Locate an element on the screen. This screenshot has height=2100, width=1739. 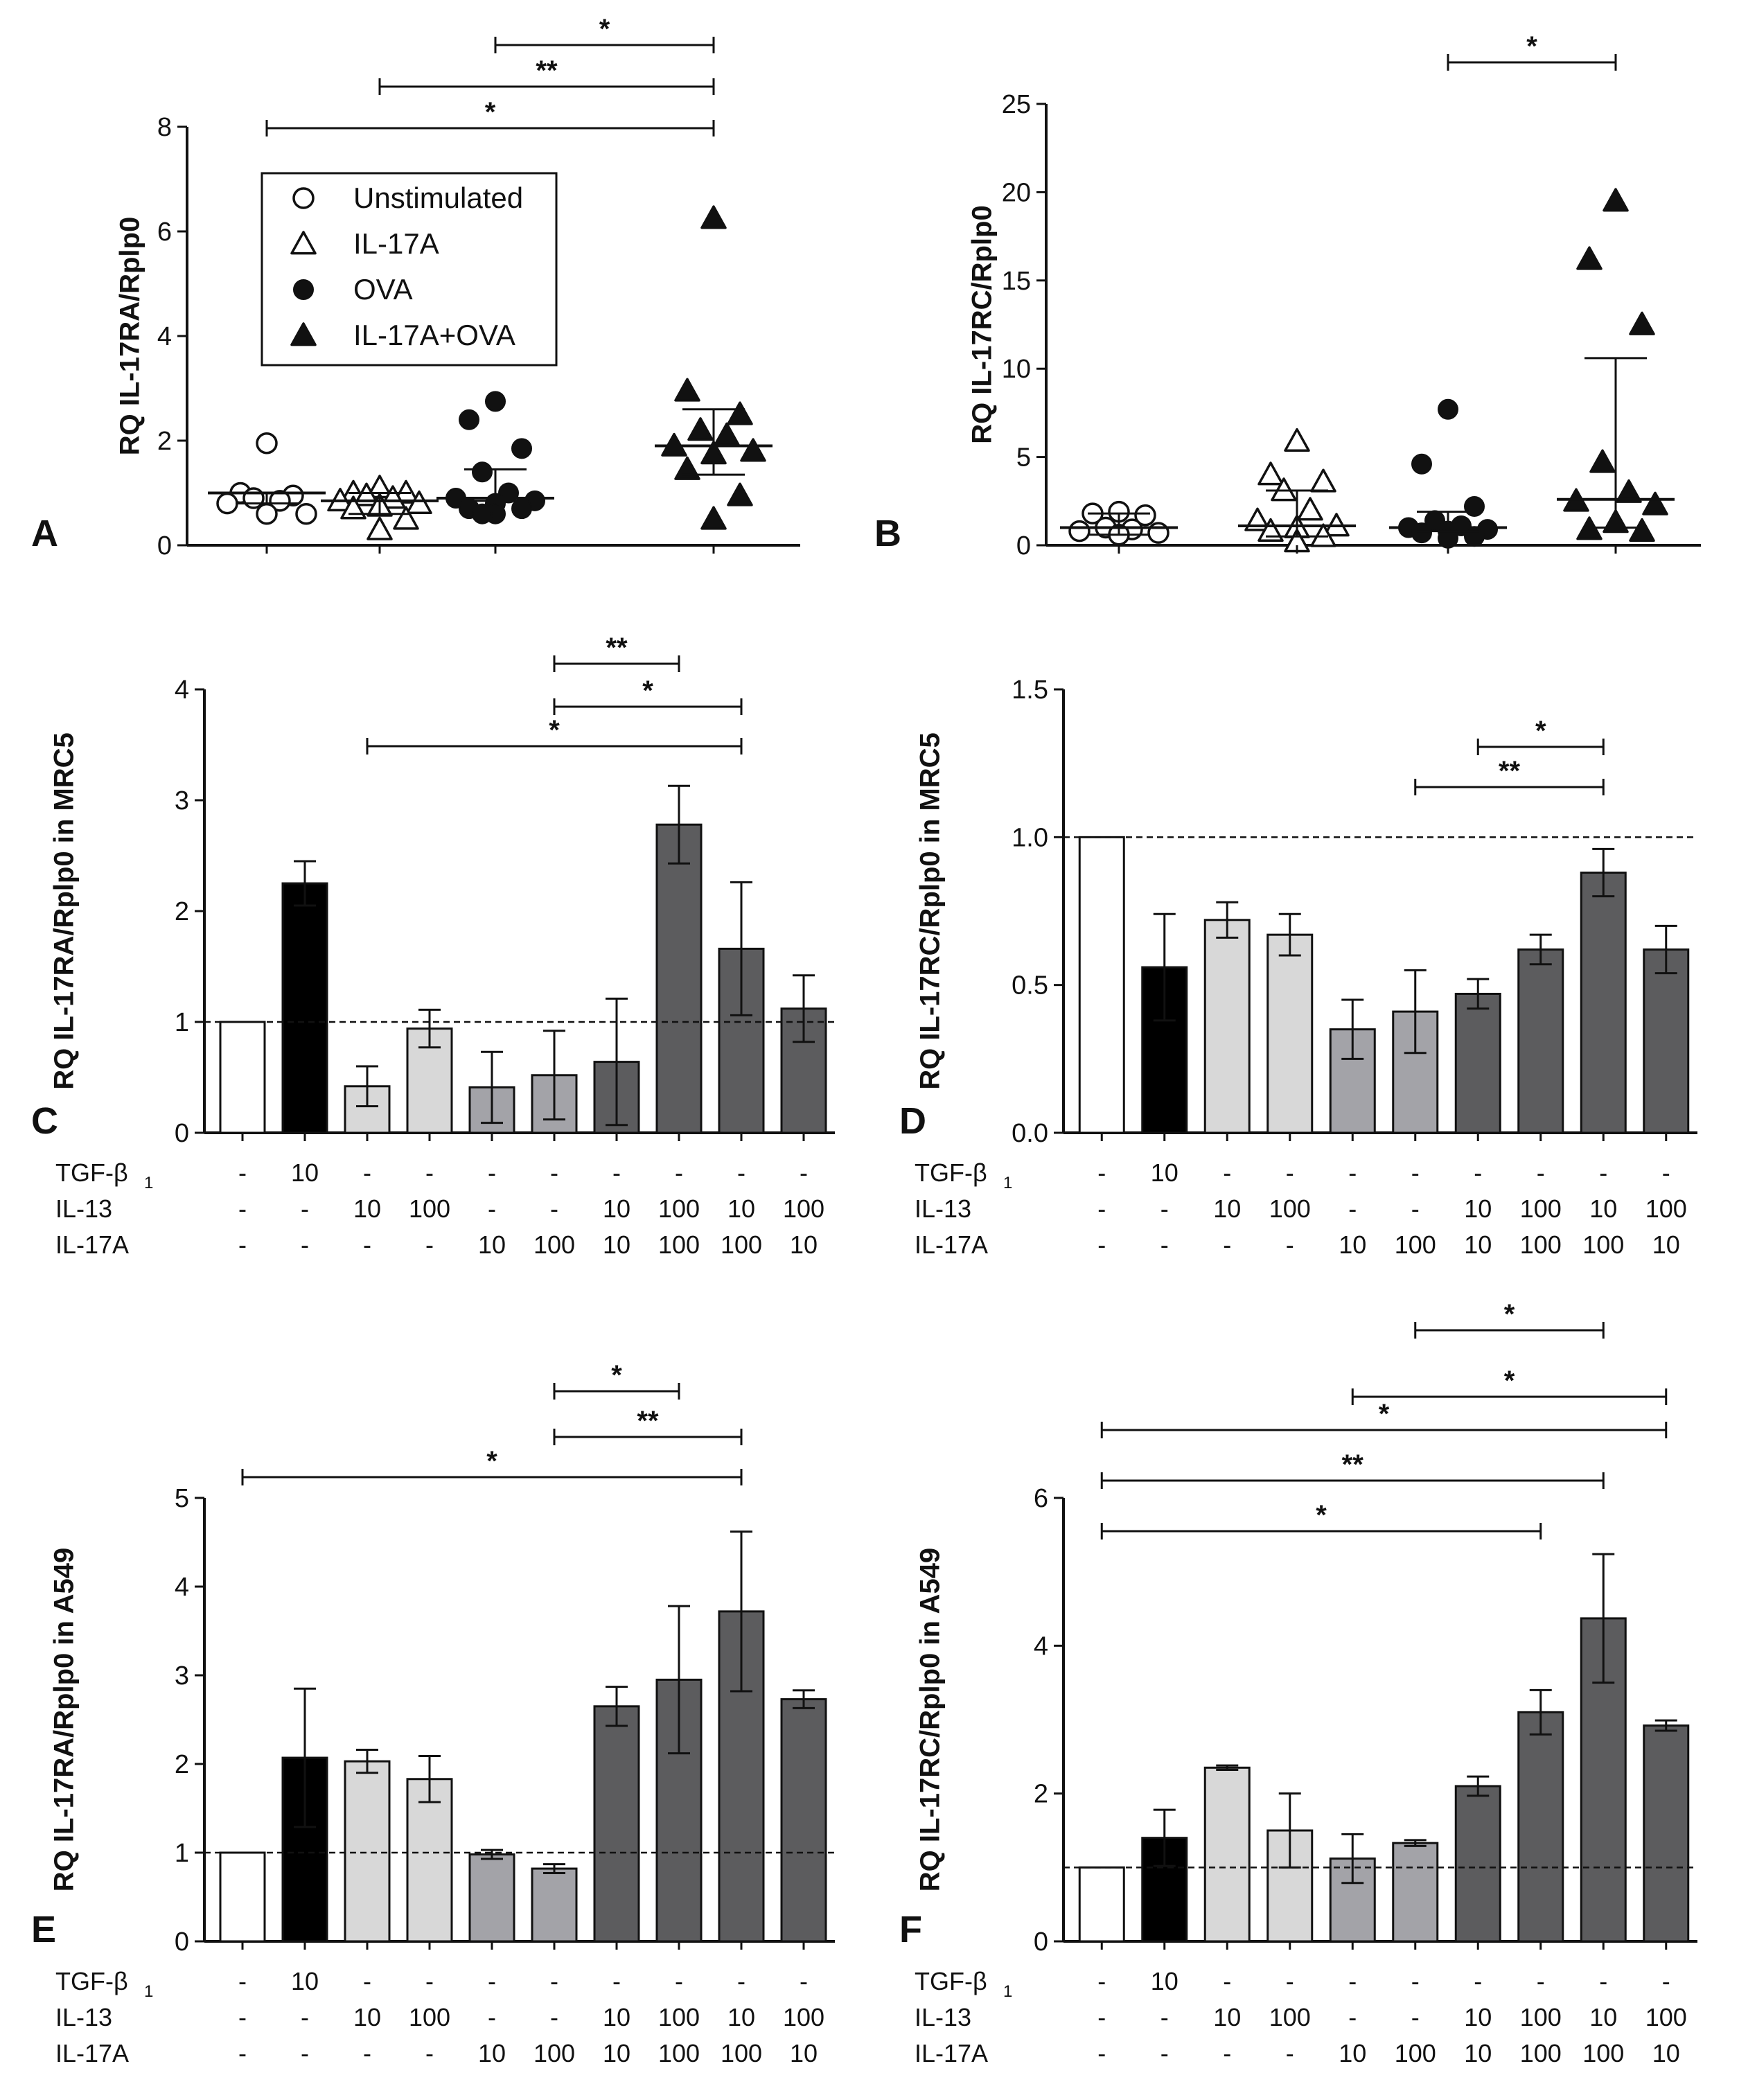
y-tick-label: 3 is located at coordinates (182, 800).